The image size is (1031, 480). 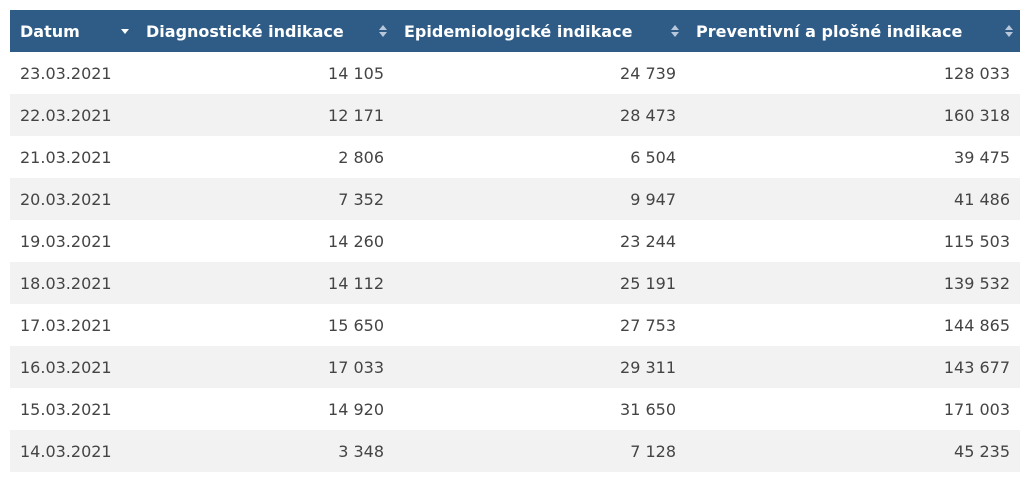 I want to click on table-row: 19.03.2021 14 260 23 244 115 503, so click(x=515, y=241).